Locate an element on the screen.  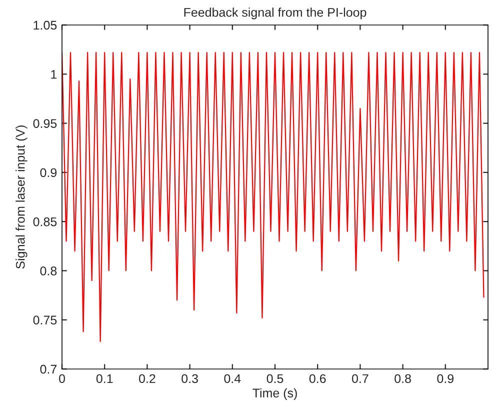
x-axis-title: Time (s) is located at coordinates (274, 394).